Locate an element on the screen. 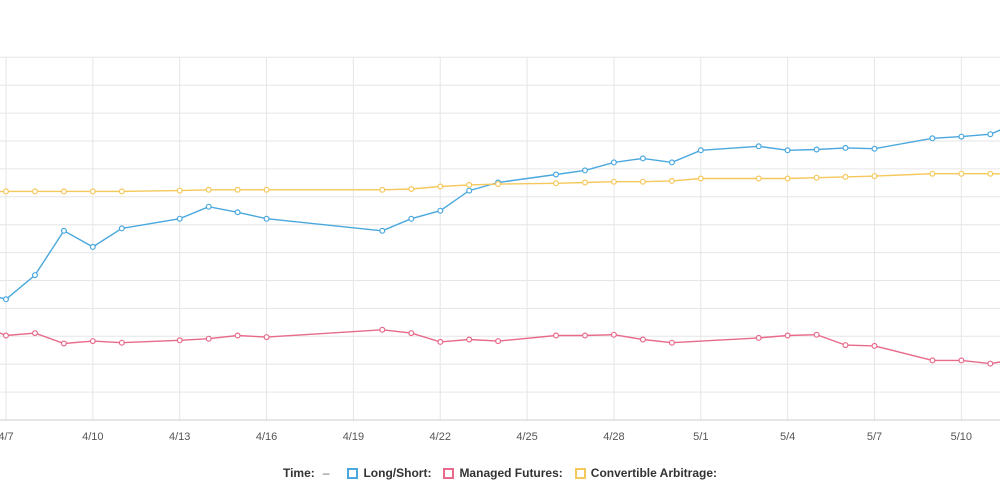 This screenshot has height=485, width=1000. legend-time-label: Time: is located at coordinates (298, 473).